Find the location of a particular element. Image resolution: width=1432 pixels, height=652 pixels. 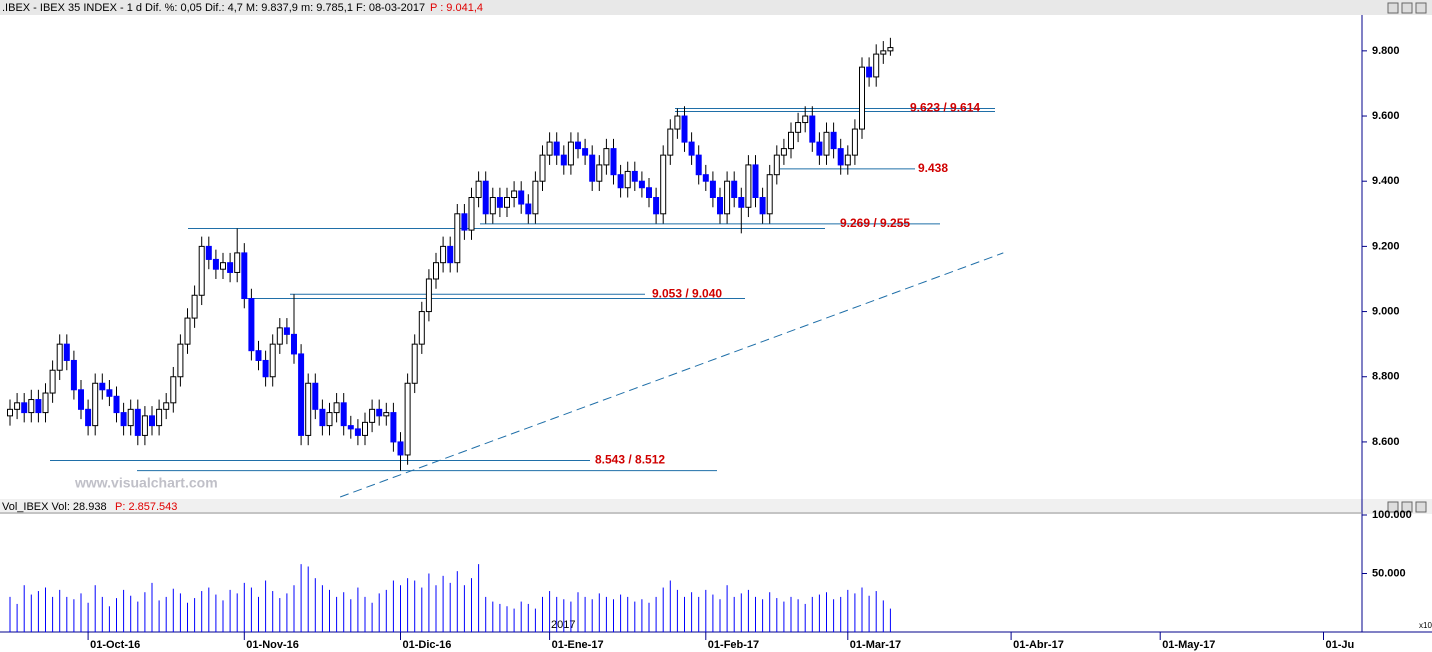

x-tick-label: 01-Ju is located at coordinates (1340, 645).